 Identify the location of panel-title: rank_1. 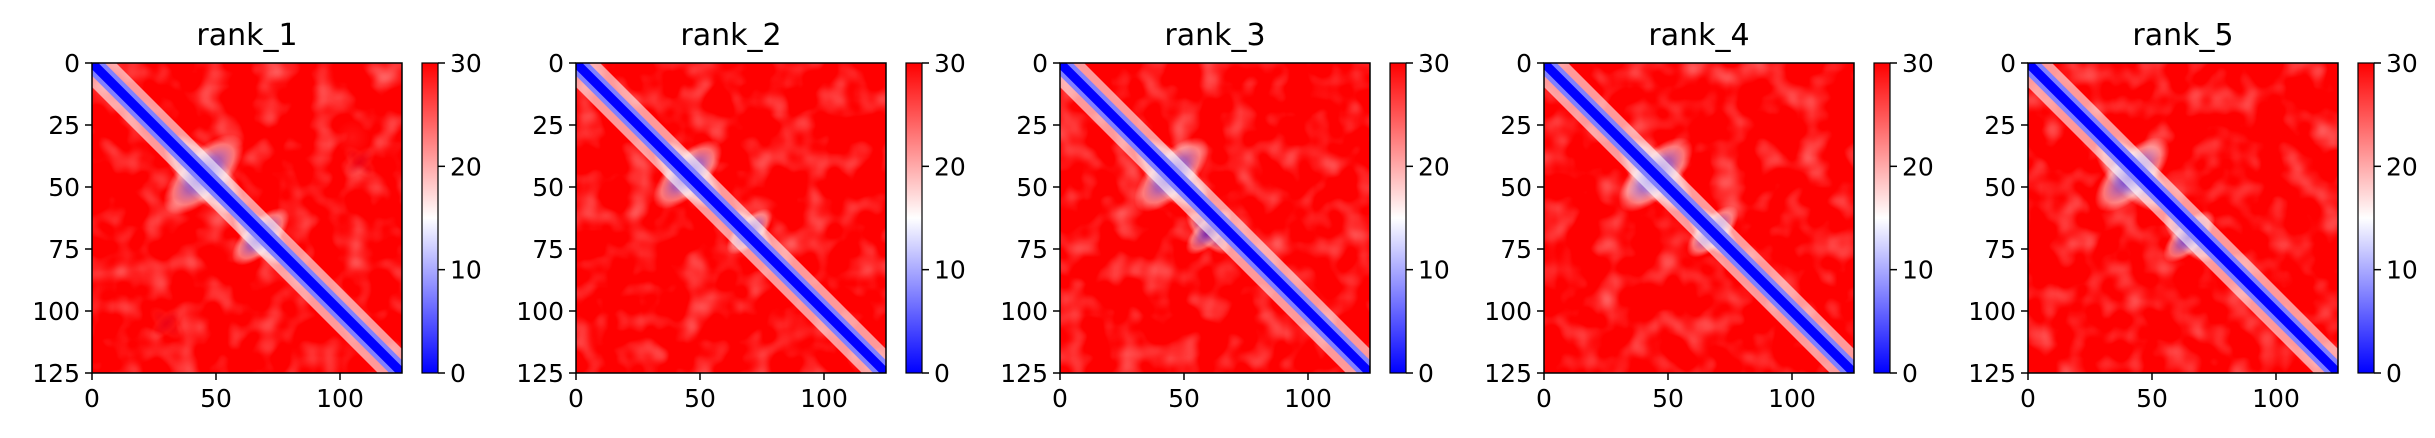
(246, 35).